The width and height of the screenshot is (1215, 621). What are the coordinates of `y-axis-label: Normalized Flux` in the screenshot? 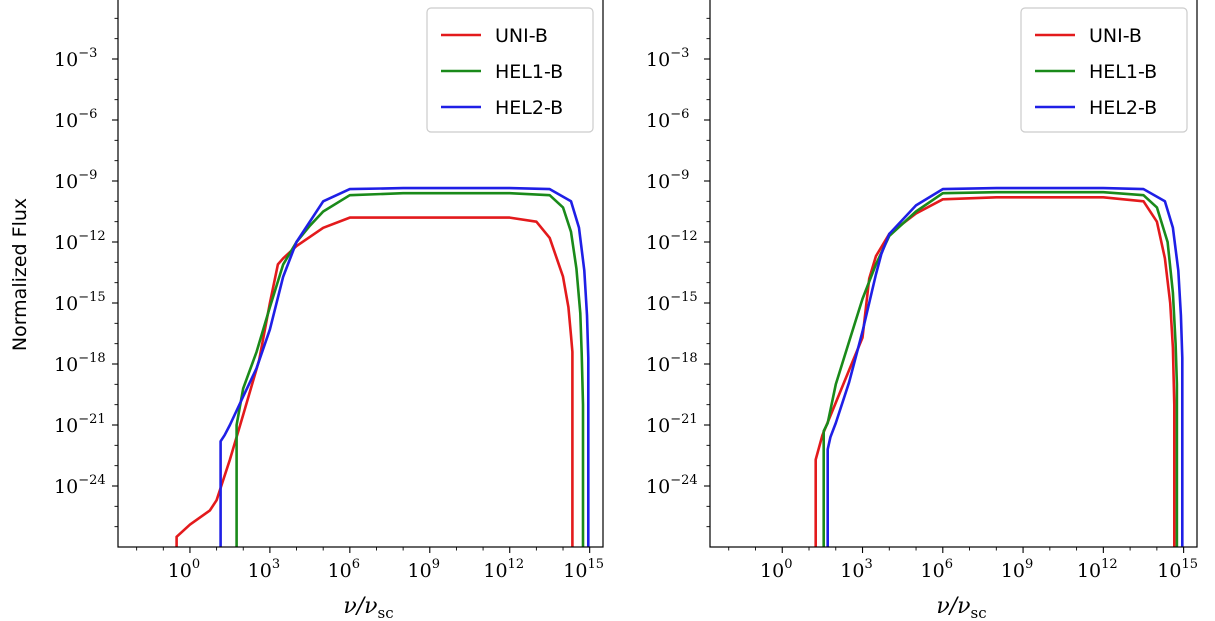 It's located at (20, 274).